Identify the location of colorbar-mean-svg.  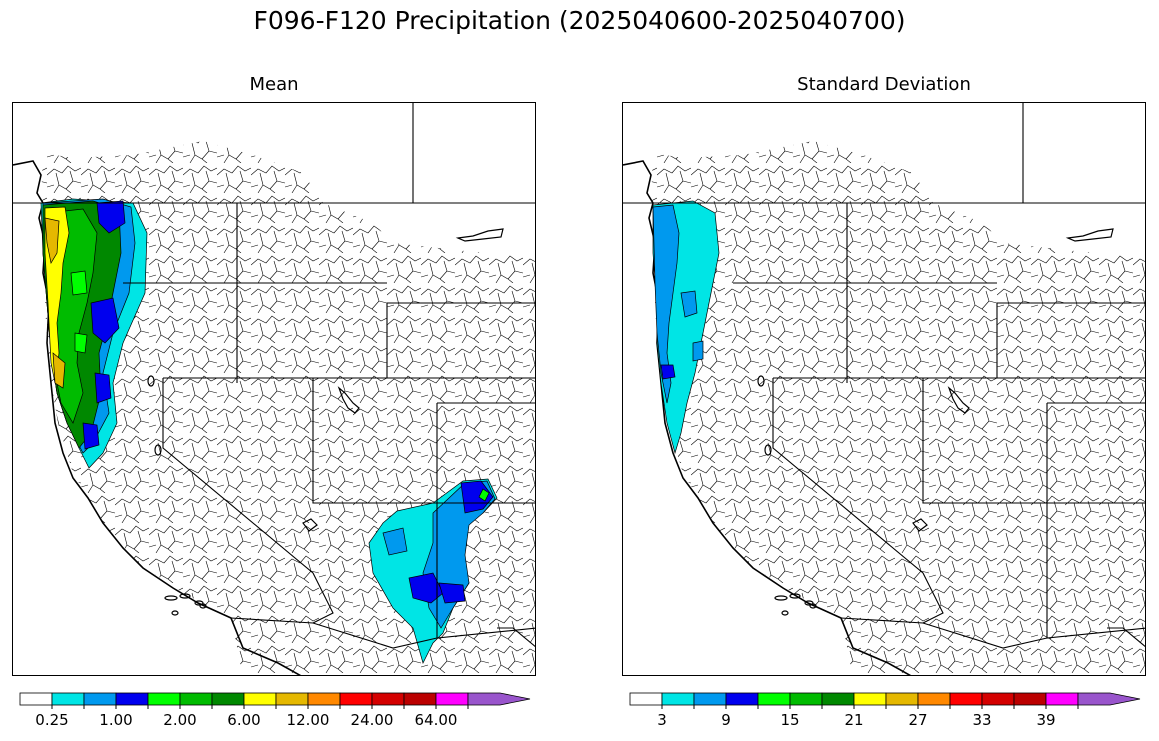
(275, 700).